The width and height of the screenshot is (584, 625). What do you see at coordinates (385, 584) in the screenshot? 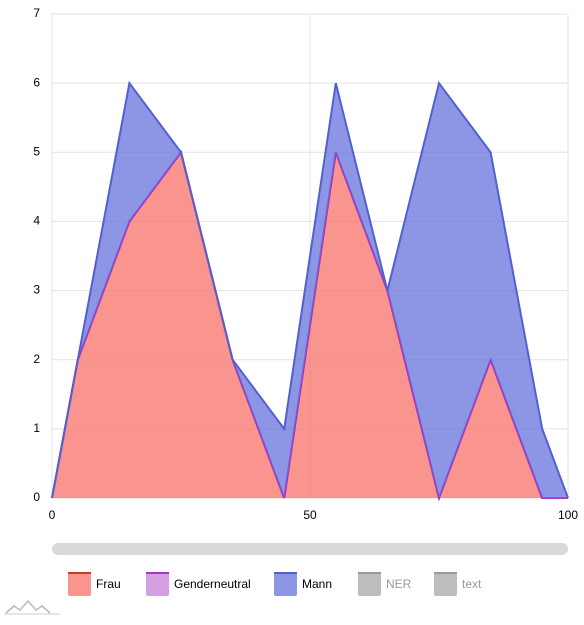
I see `legend-item: NER` at bounding box center [385, 584].